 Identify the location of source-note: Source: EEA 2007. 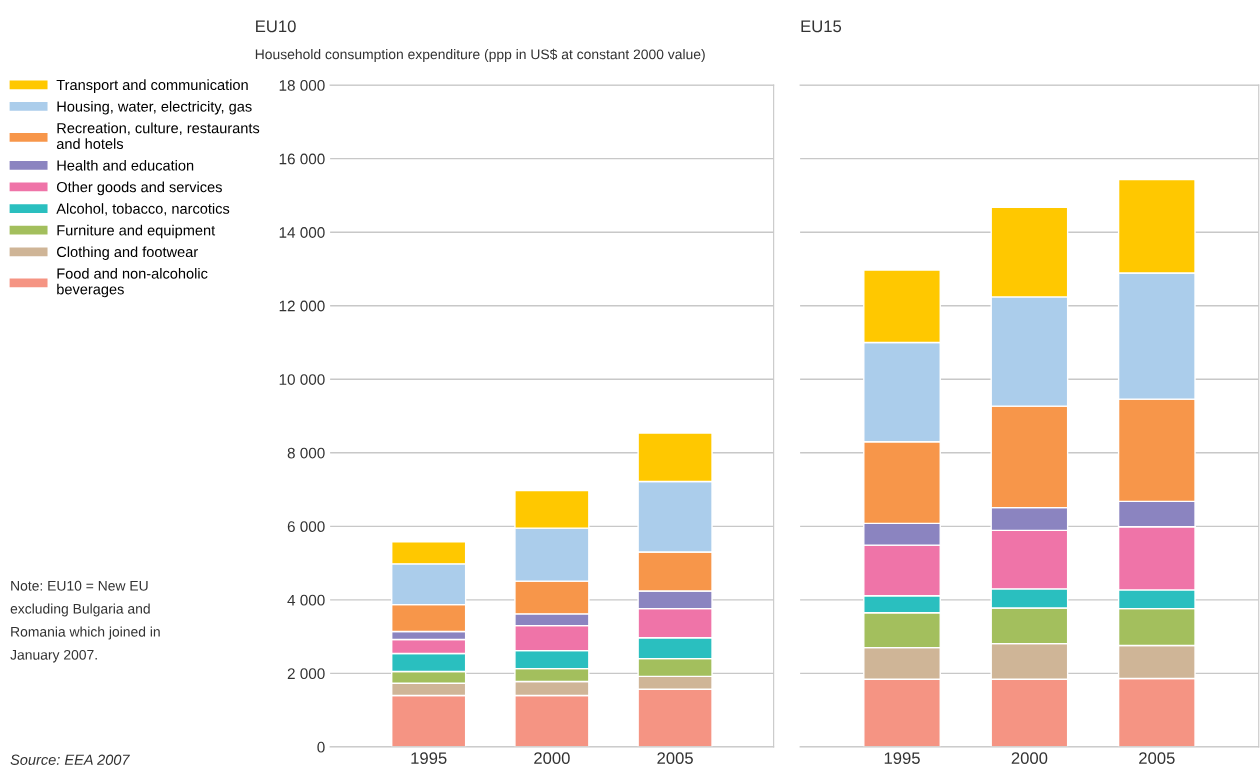
(70, 759).